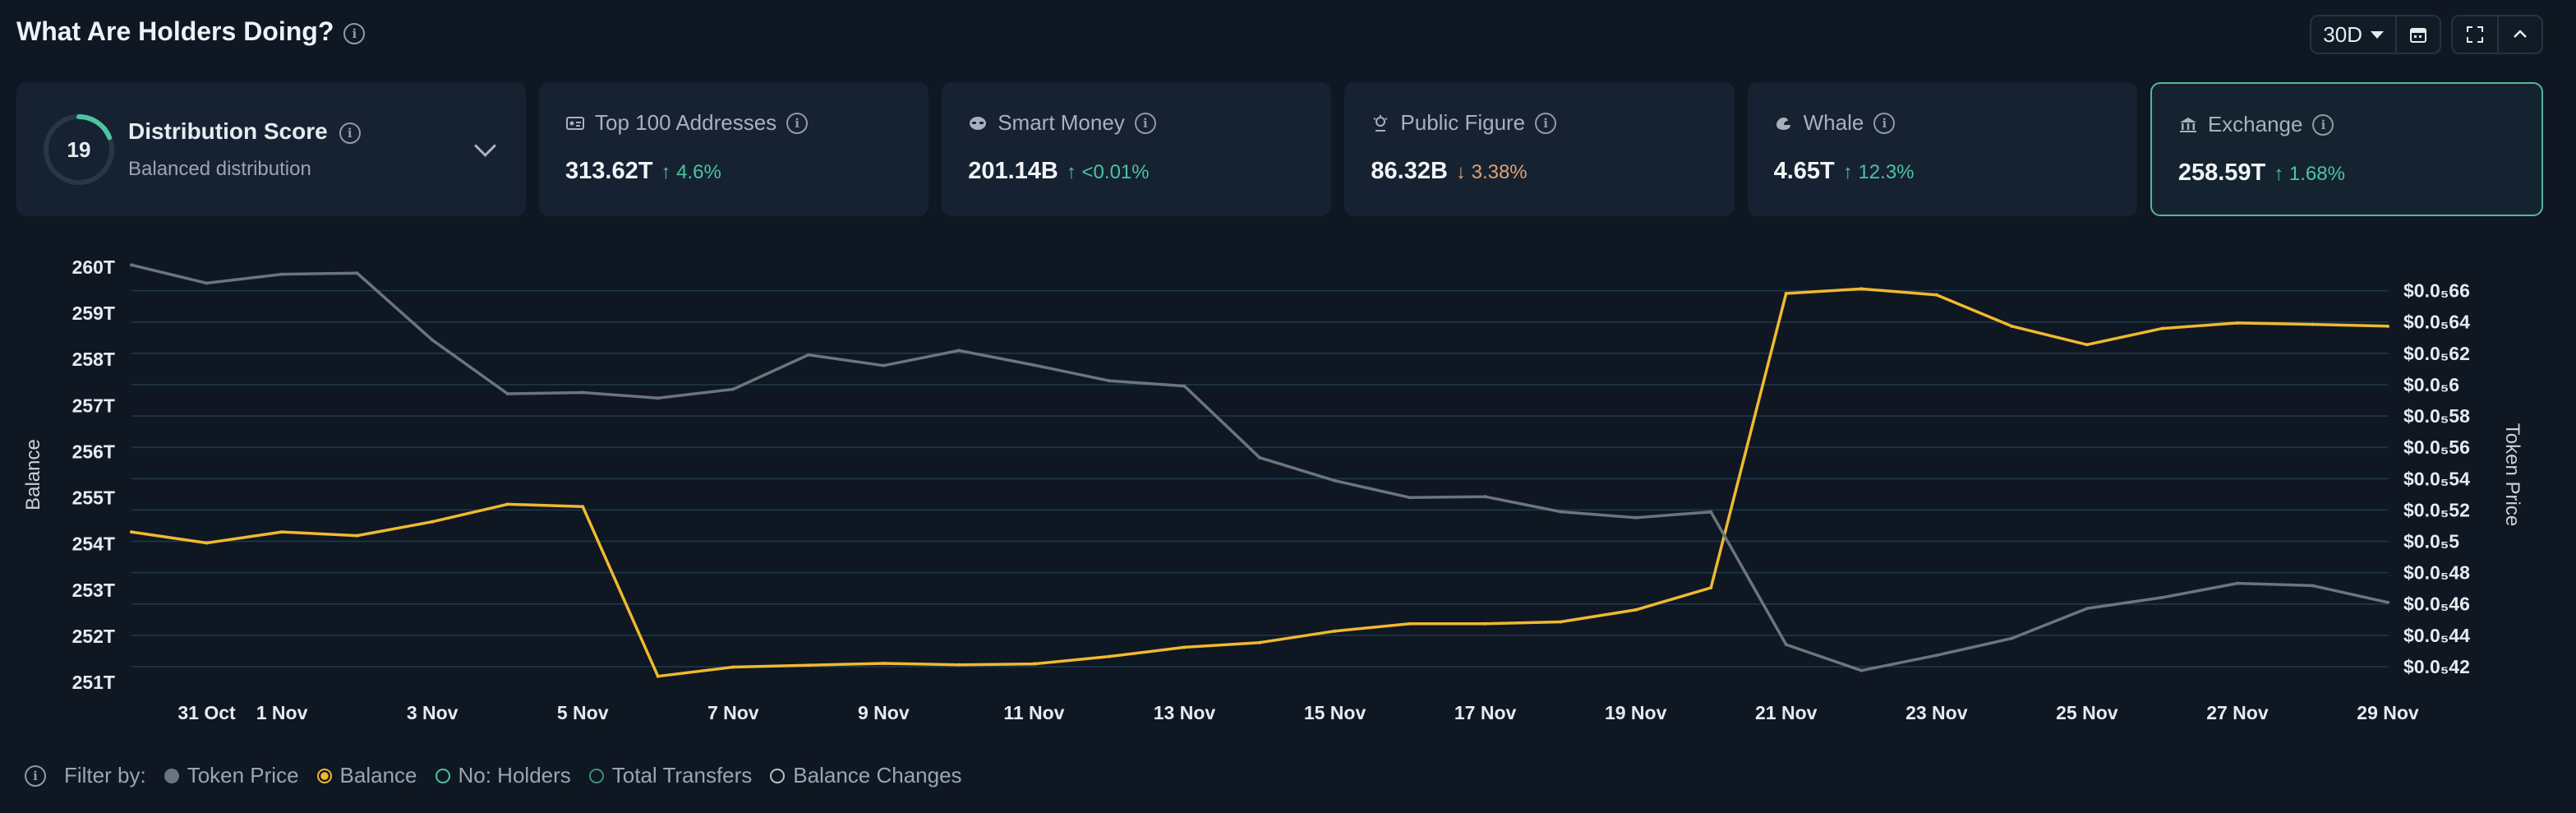 Image resolution: width=2576 pixels, height=813 pixels. Describe the element at coordinates (2436, 291) in the screenshot. I see `right-tick-label: $0.0₅66` at that location.